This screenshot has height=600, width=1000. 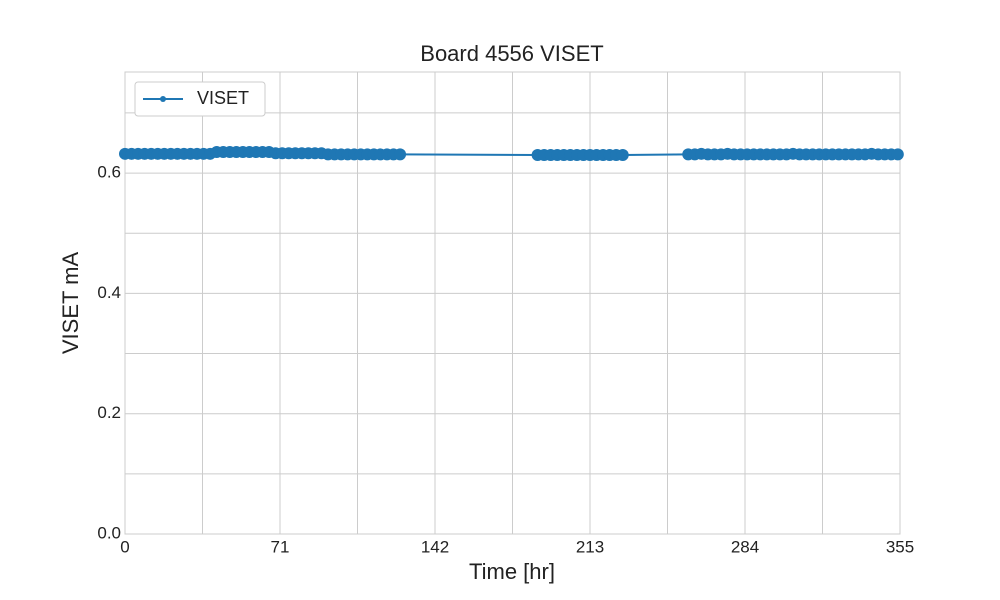 What do you see at coordinates (512, 571) in the screenshot?
I see `x-axis-label: Time [hr]` at bounding box center [512, 571].